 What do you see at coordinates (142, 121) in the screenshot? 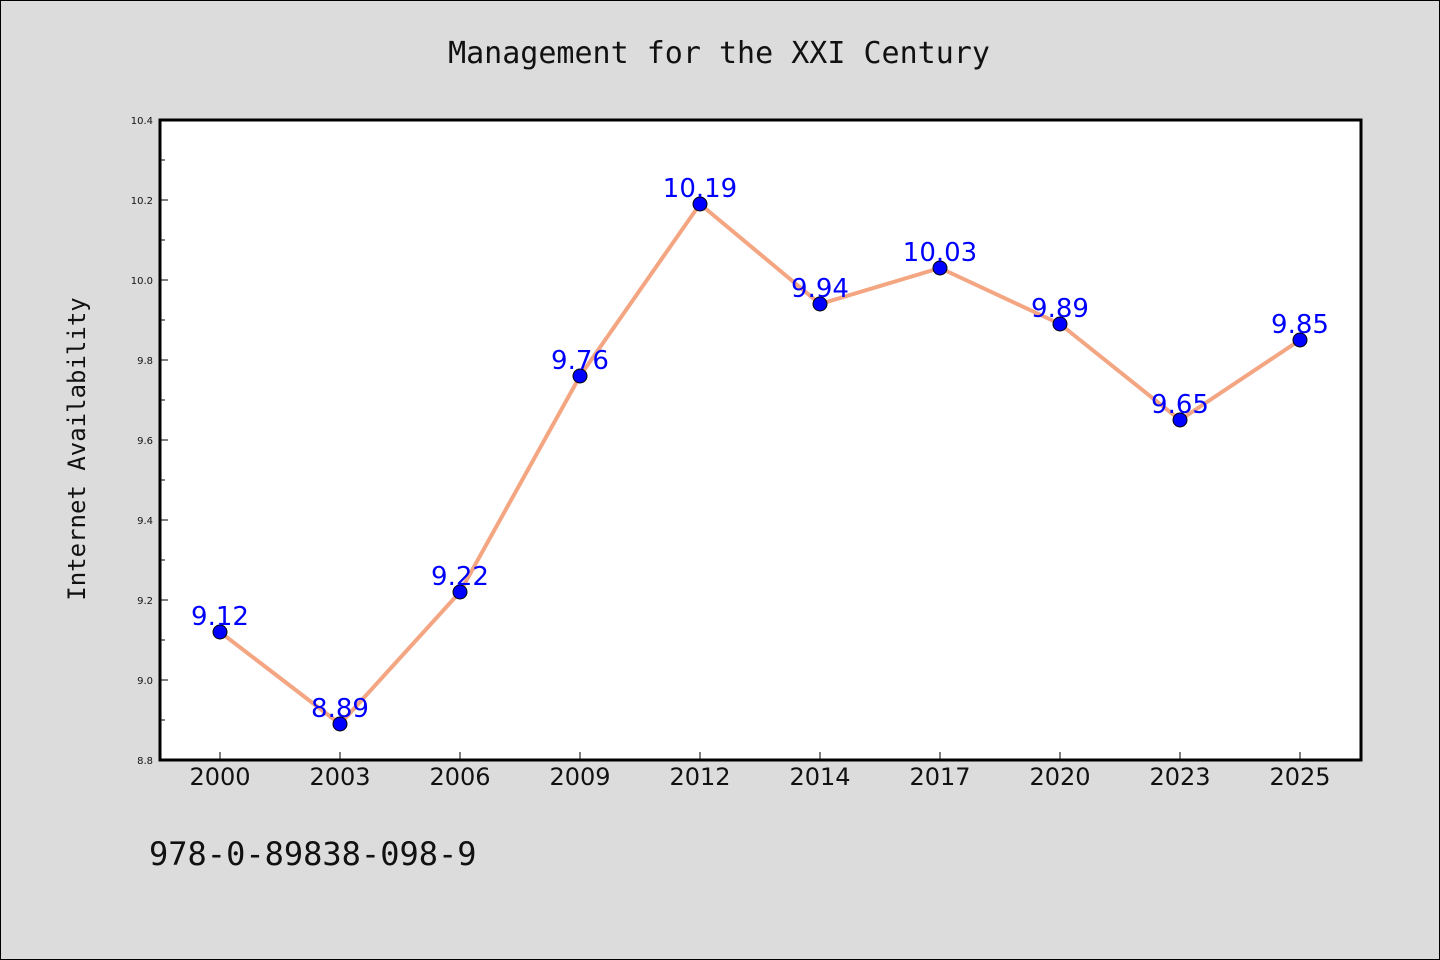
I see `y-tick-label: 10.4` at bounding box center [142, 121].